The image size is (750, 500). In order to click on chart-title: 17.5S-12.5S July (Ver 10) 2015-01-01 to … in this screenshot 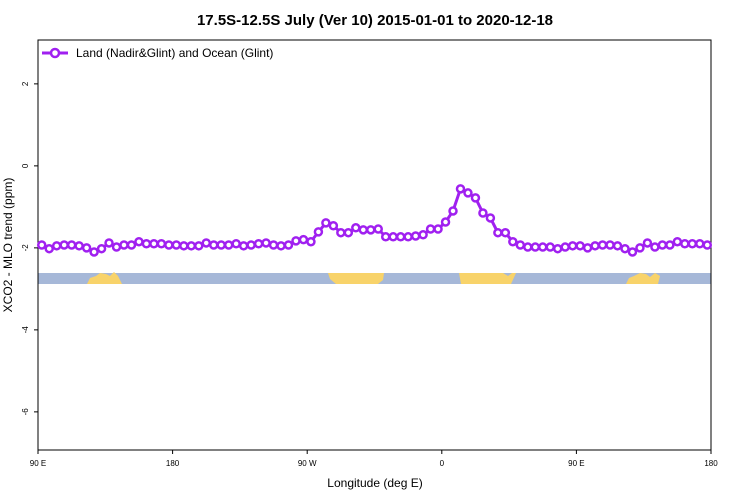, I will do `click(375, 20)`.